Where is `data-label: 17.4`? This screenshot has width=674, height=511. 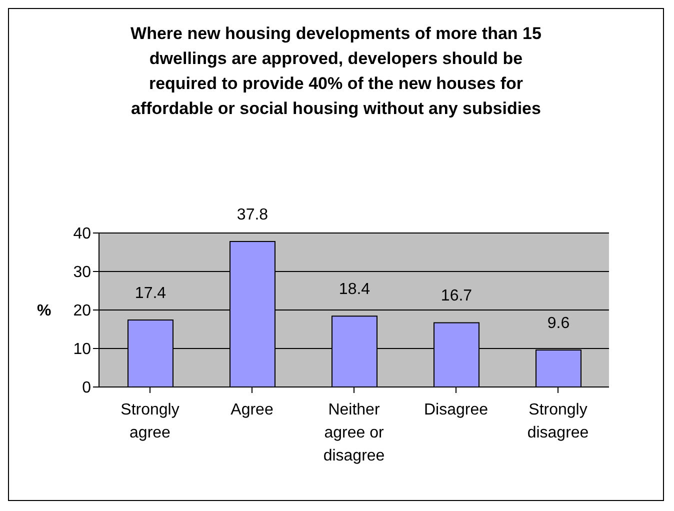 data-label: 17.4 is located at coordinates (150, 293).